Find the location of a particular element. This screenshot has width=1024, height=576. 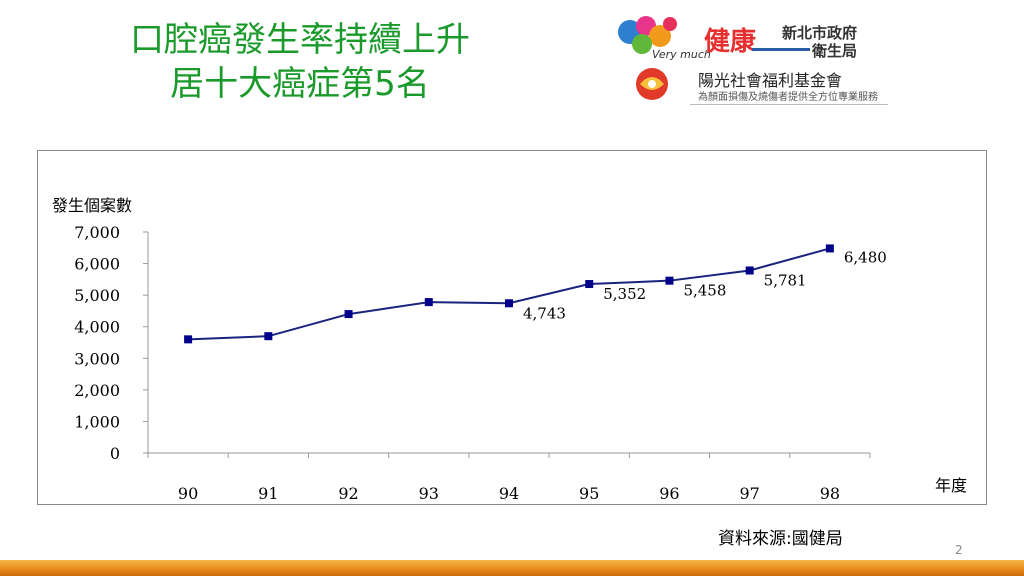

x-tick-label: 93 is located at coordinates (429, 493).